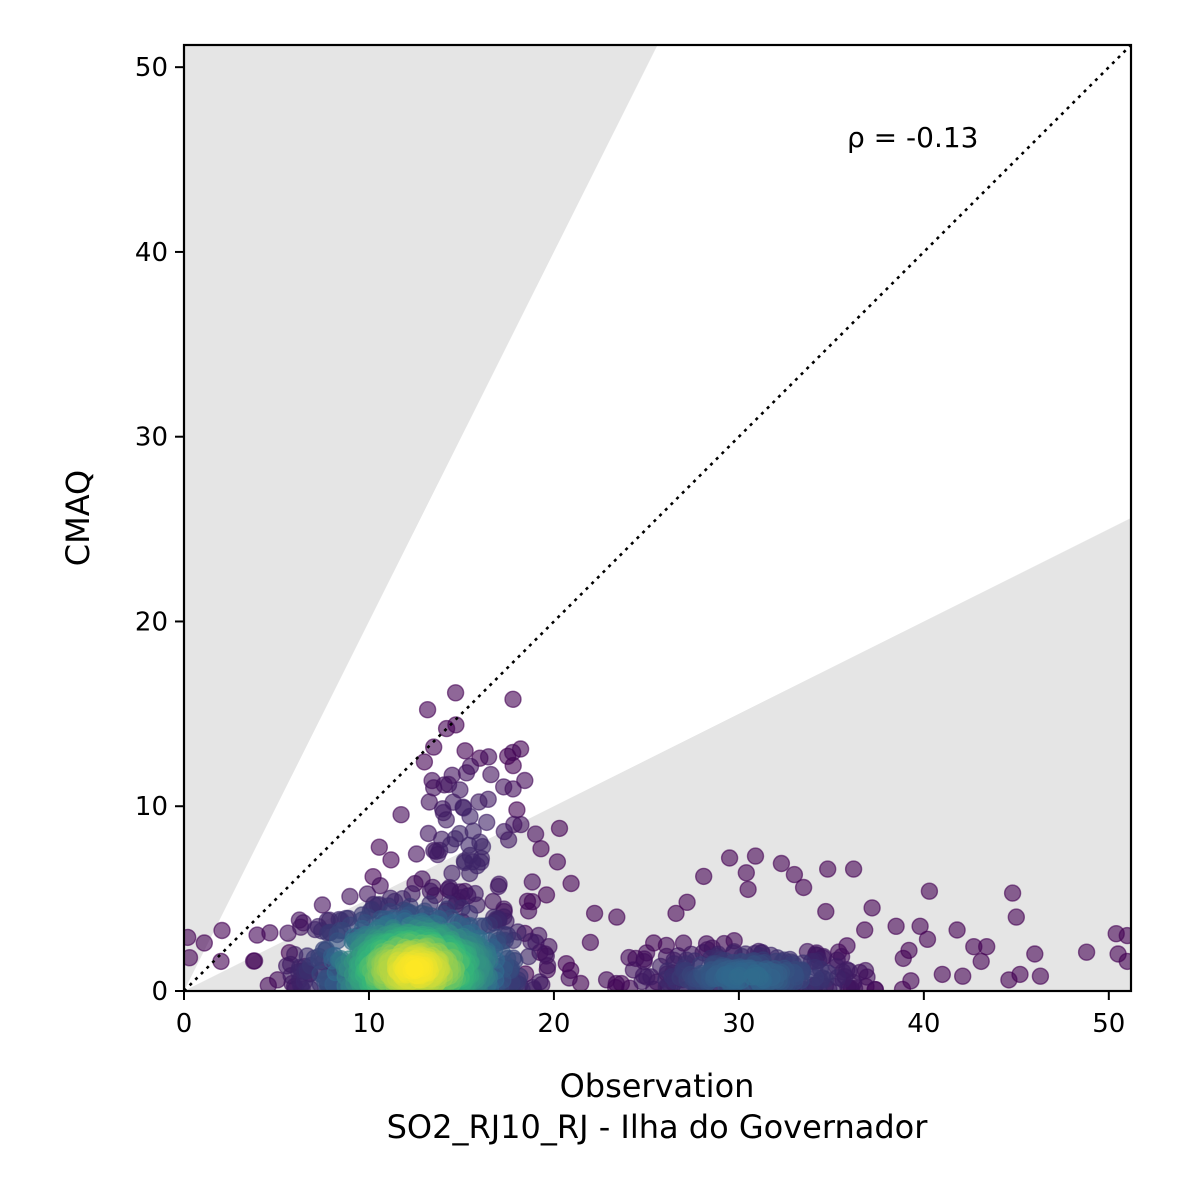  Describe the element at coordinates (923, 1024) in the screenshot. I see `x-tick-label: 40` at that location.